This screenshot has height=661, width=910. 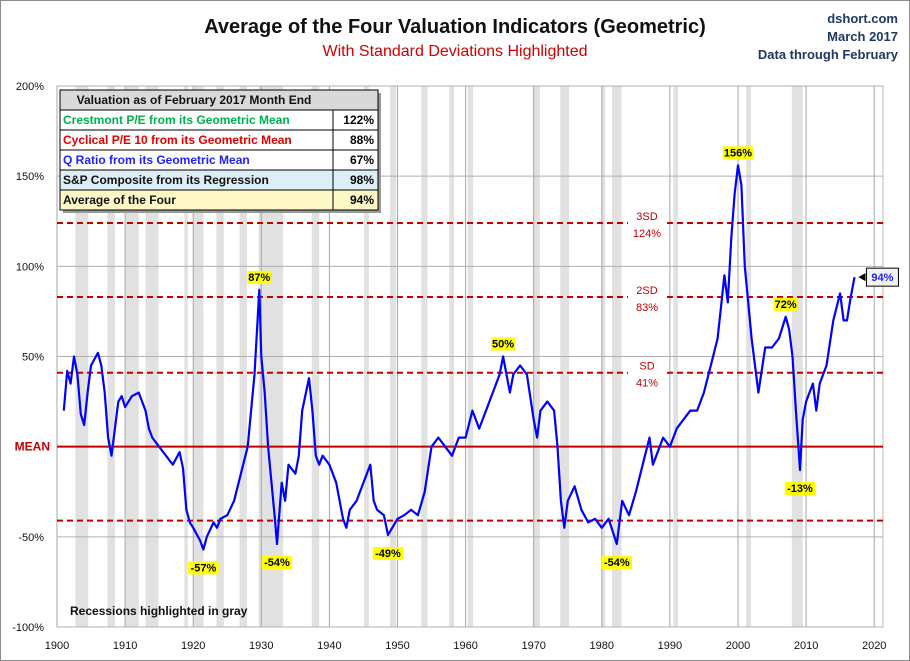 What do you see at coordinates (647, 308) in the screenshot?
I see `sd-value-label: 83%` at bounding box center [647, 308].